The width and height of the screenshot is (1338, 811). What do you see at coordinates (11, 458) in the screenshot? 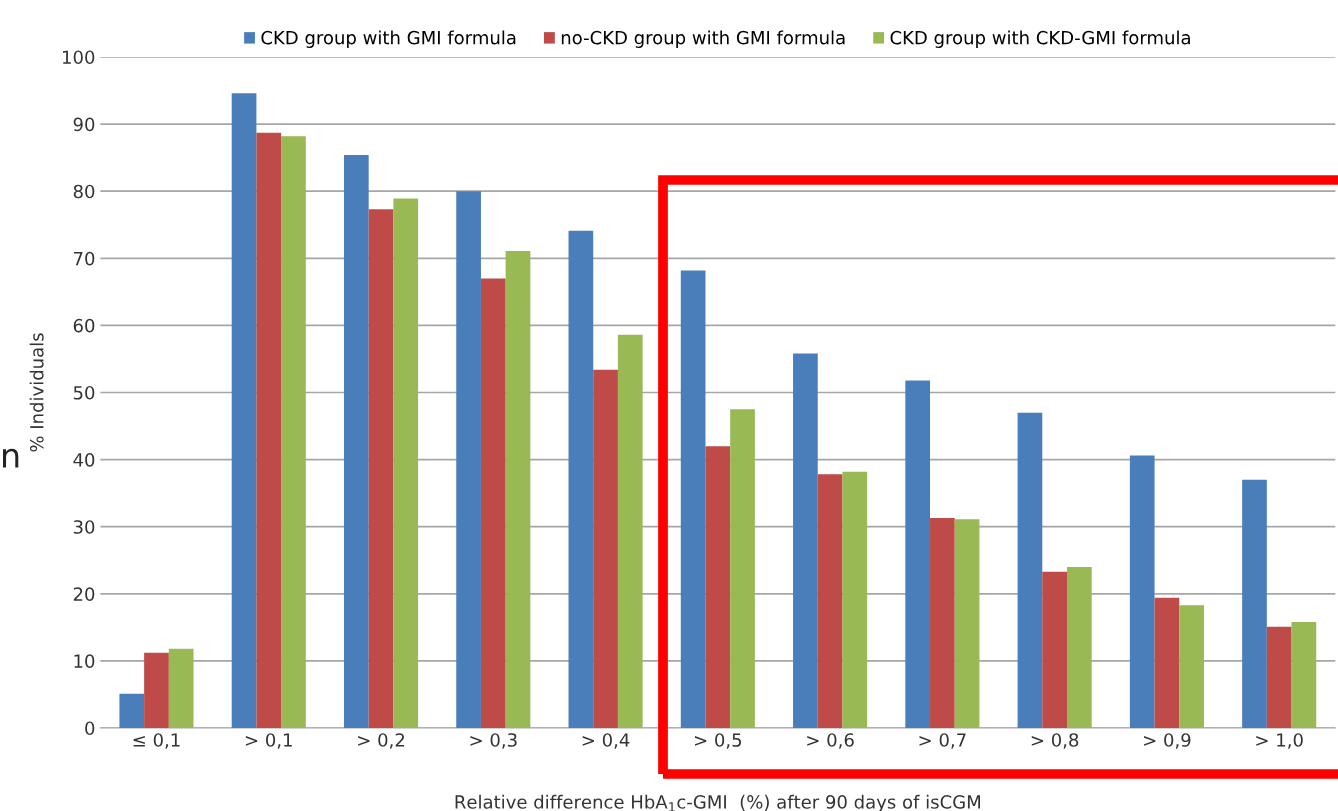
I see `text: n` at bounding box center [11, 458].